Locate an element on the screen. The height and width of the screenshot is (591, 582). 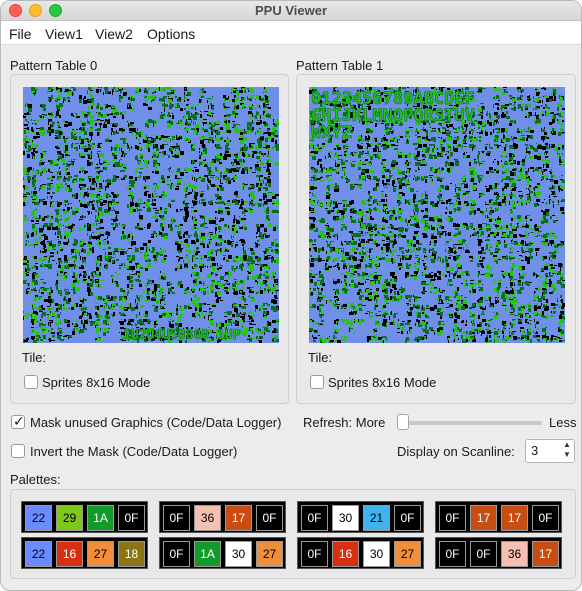
mask-unused-label: Mask unused Graphics (Code/Data Logger) is located at coordinates (156, 422).